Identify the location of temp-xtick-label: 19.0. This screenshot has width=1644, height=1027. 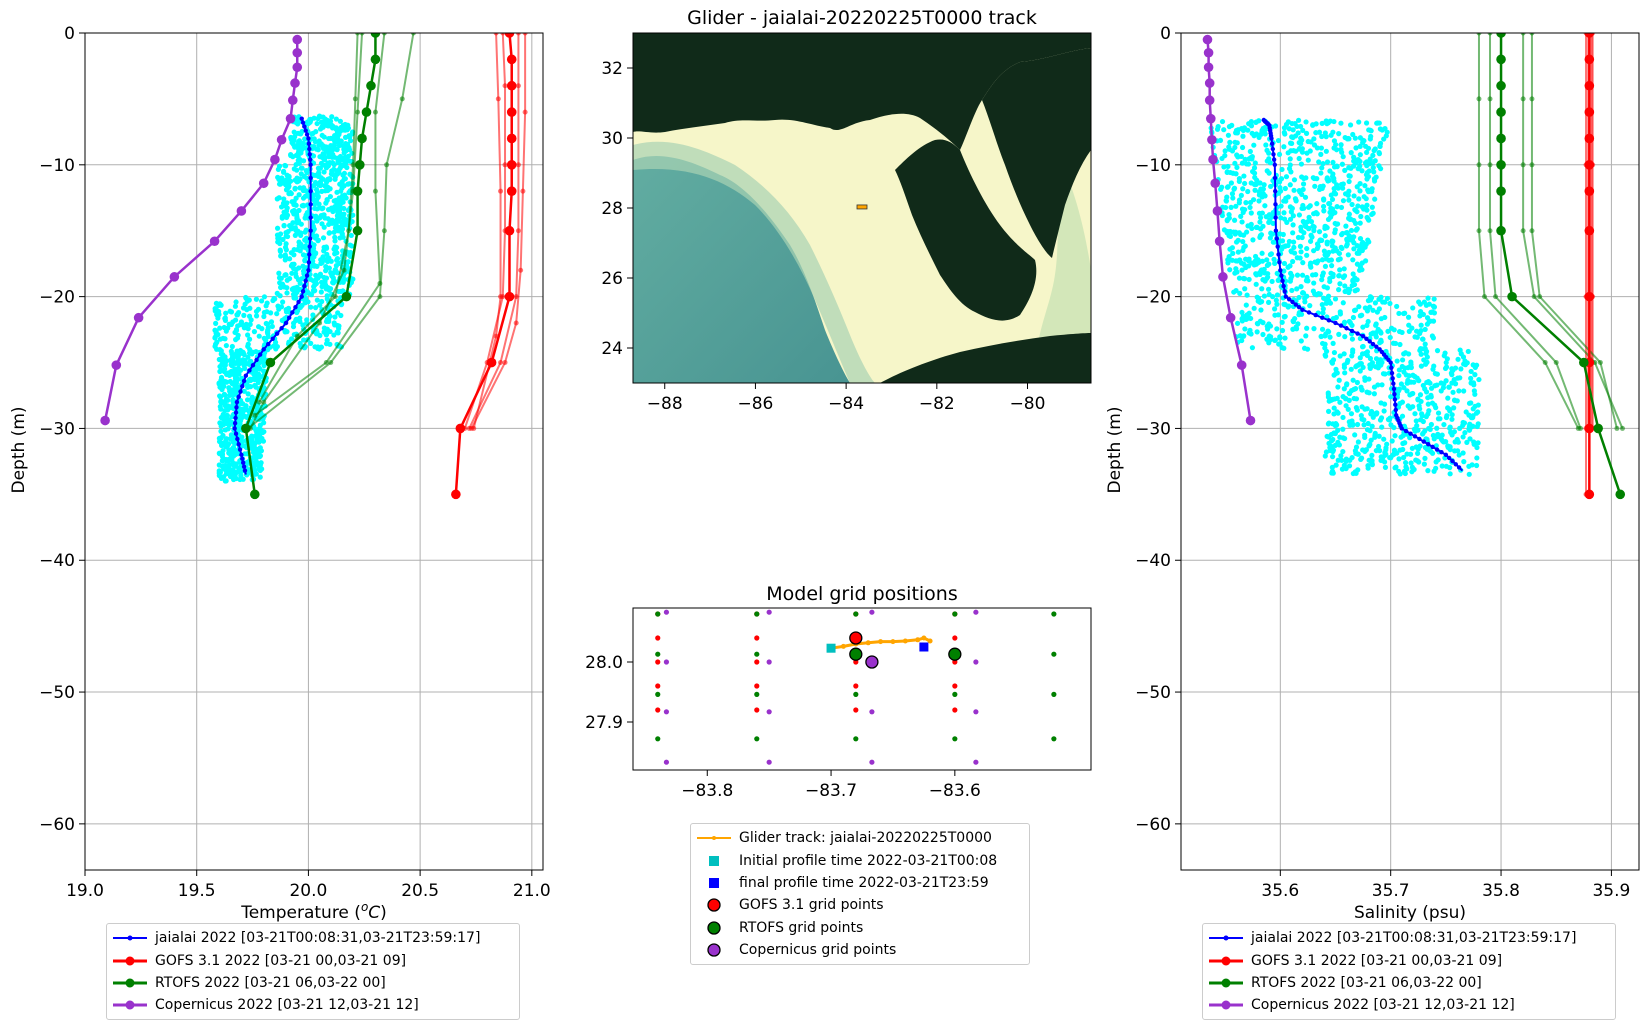
(85, 891).